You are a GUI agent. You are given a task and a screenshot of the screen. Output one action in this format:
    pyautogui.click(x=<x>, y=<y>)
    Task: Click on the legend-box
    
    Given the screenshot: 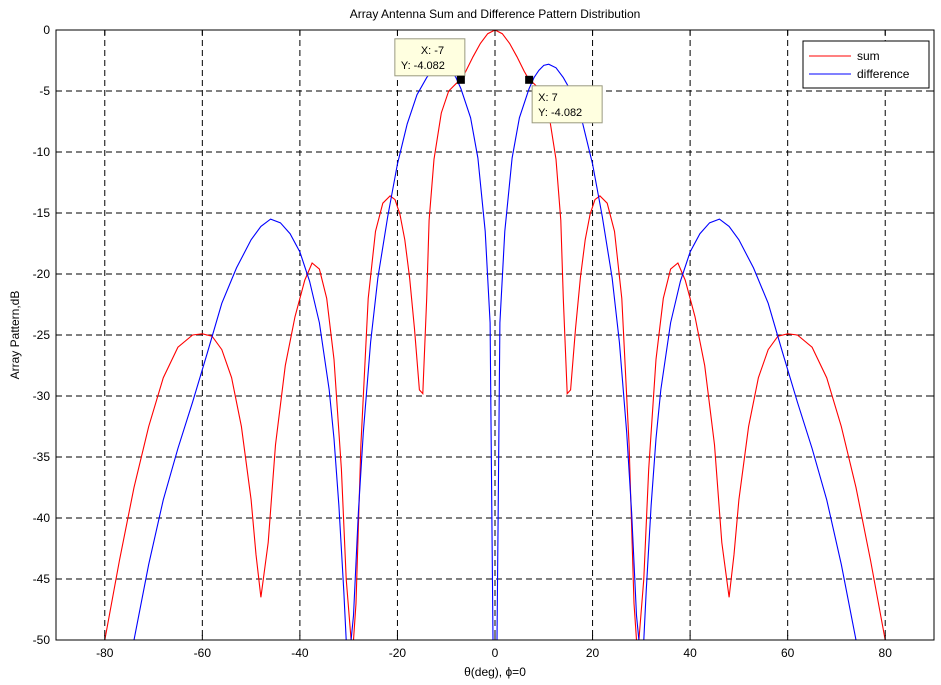 What is the action you would take?
    pyautogui.click(x=866, y=64)
    